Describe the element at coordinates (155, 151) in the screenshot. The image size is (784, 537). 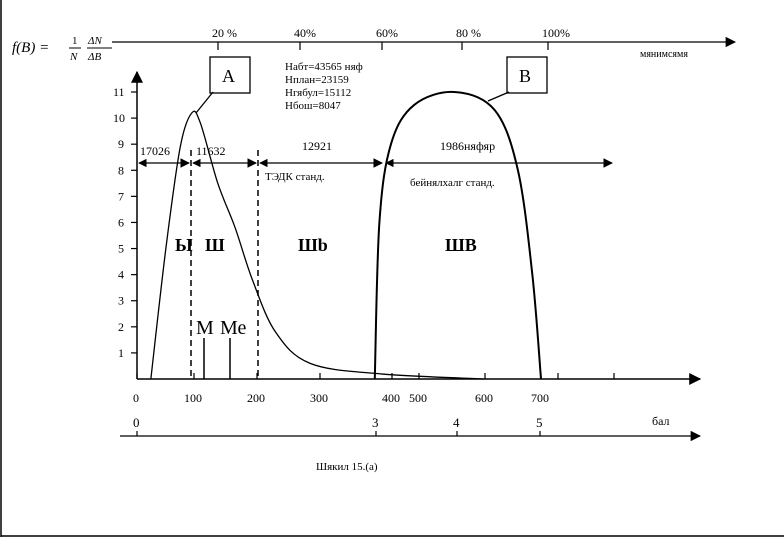
I see `segment-1-count: 17026` at that location.